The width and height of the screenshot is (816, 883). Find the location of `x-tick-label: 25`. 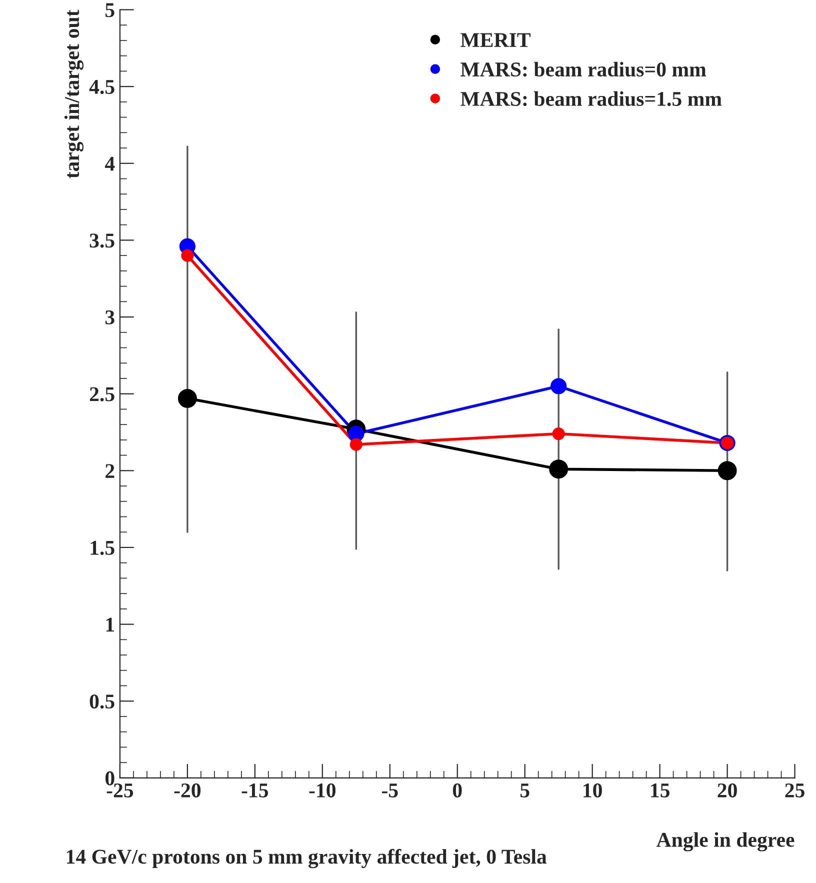

x-tick-label: 25 is located at coordinates (794, 790).